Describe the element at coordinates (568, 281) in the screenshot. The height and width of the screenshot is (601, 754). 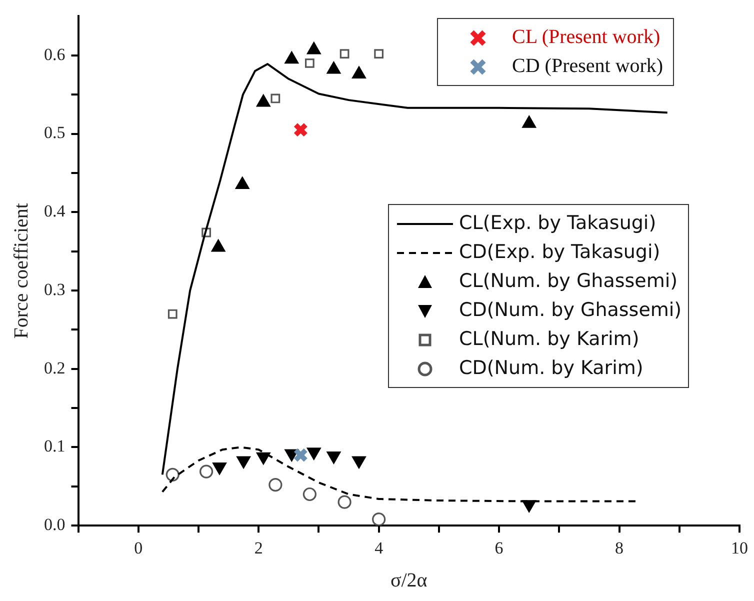
I see `legend-label: CL(Num. by Ghassemi)` at that location.